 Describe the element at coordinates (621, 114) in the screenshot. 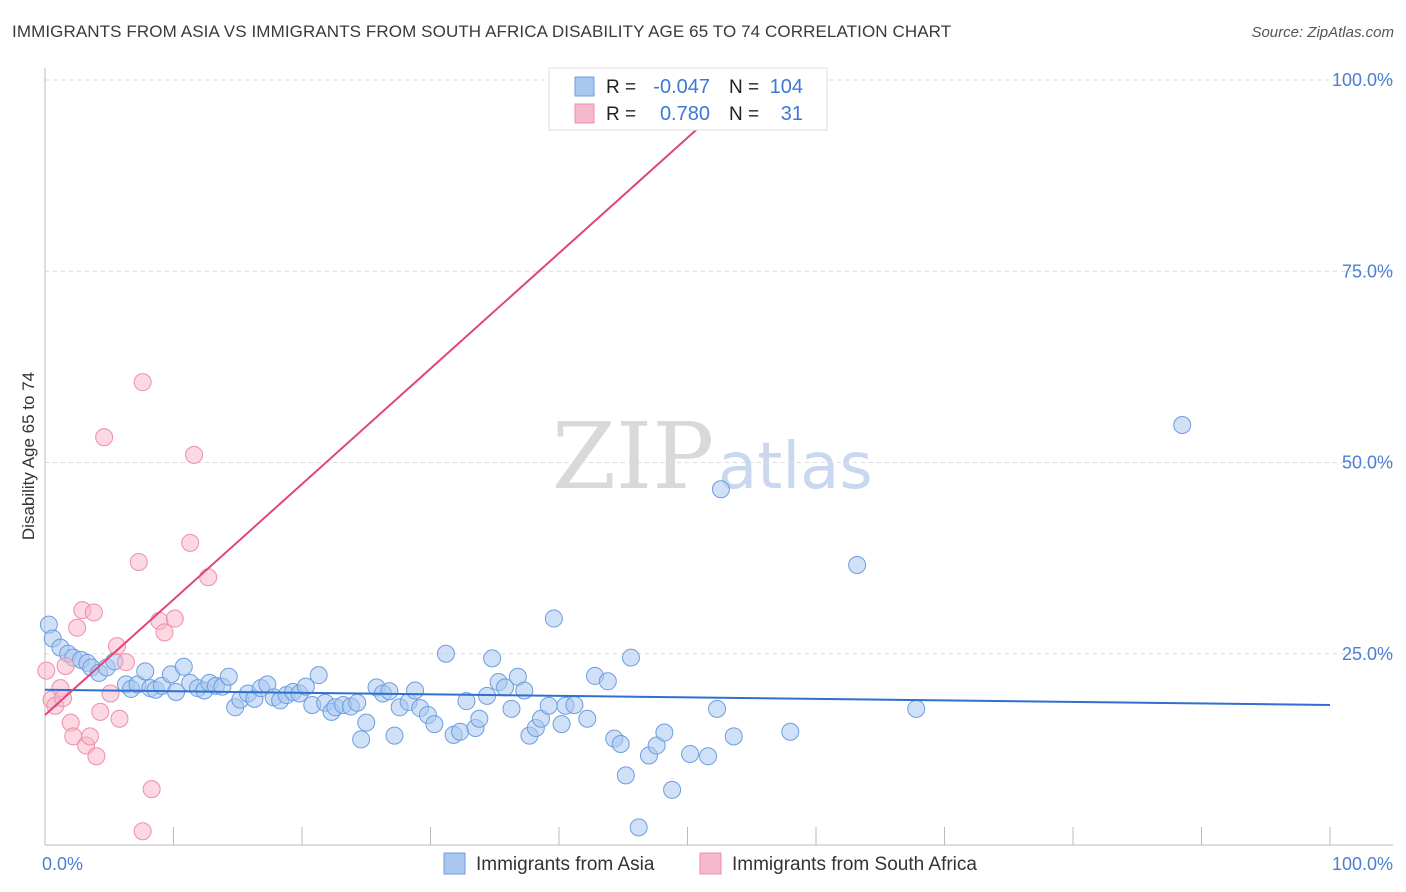

I see `legend-r-label-south-africa: R =` at that location.